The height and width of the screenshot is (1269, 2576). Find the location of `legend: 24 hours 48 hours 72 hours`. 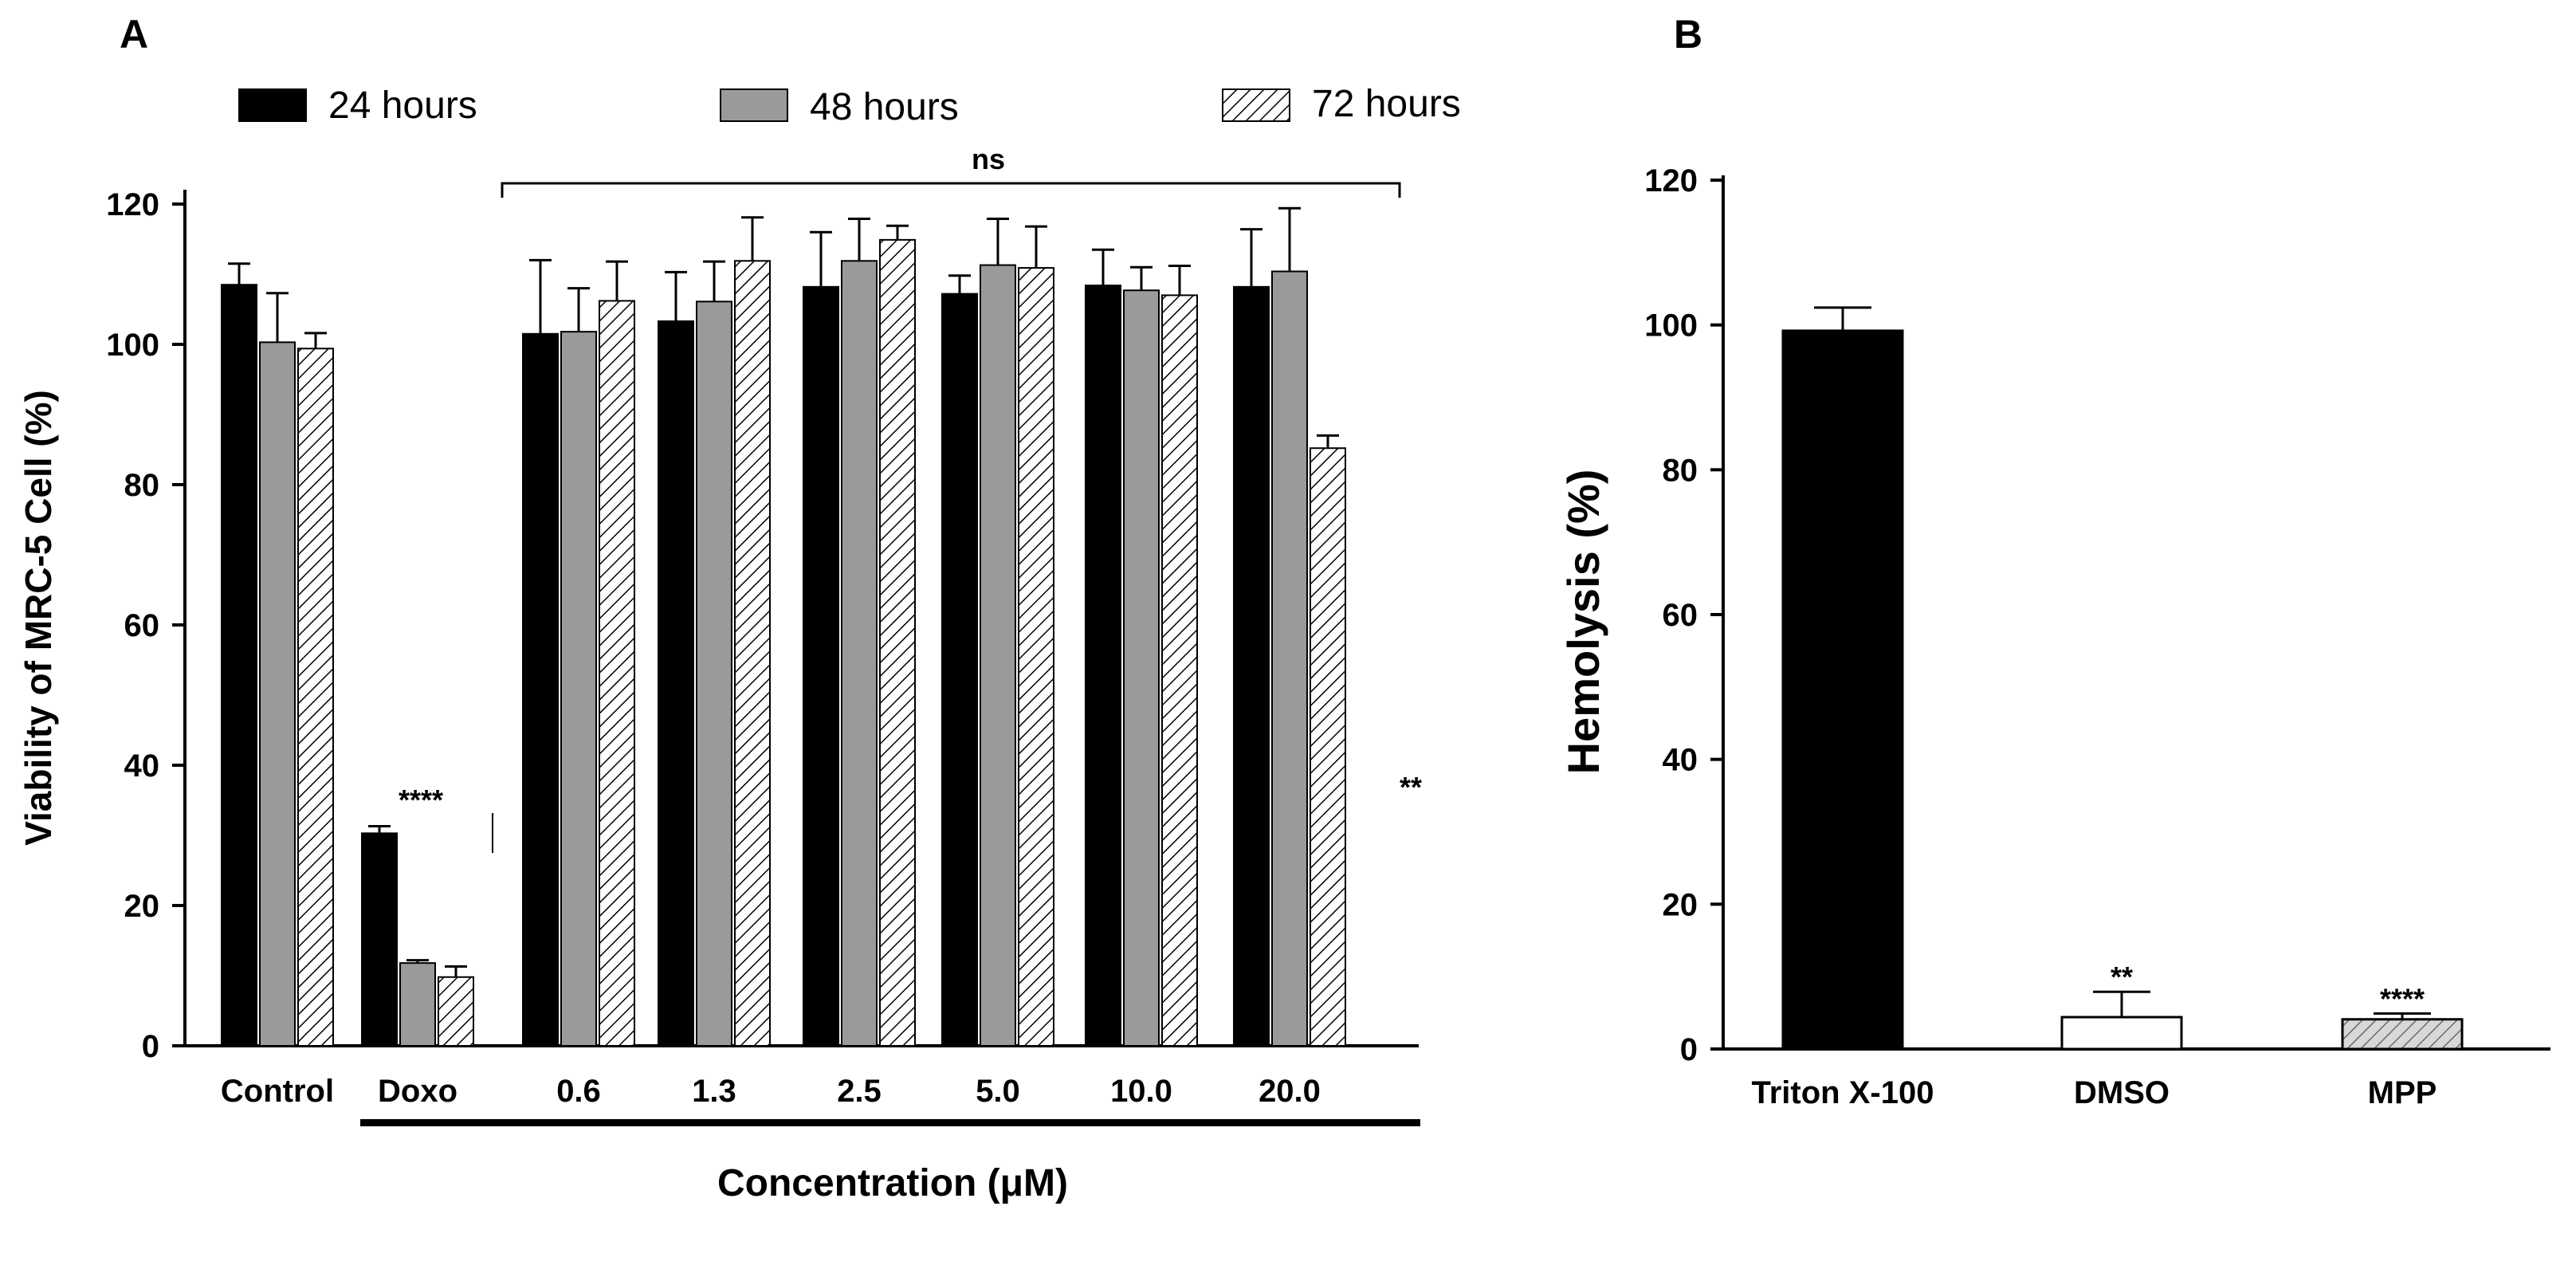

legend: 24 hours 48 hours 72 hours is located at coordinates (849, 106).